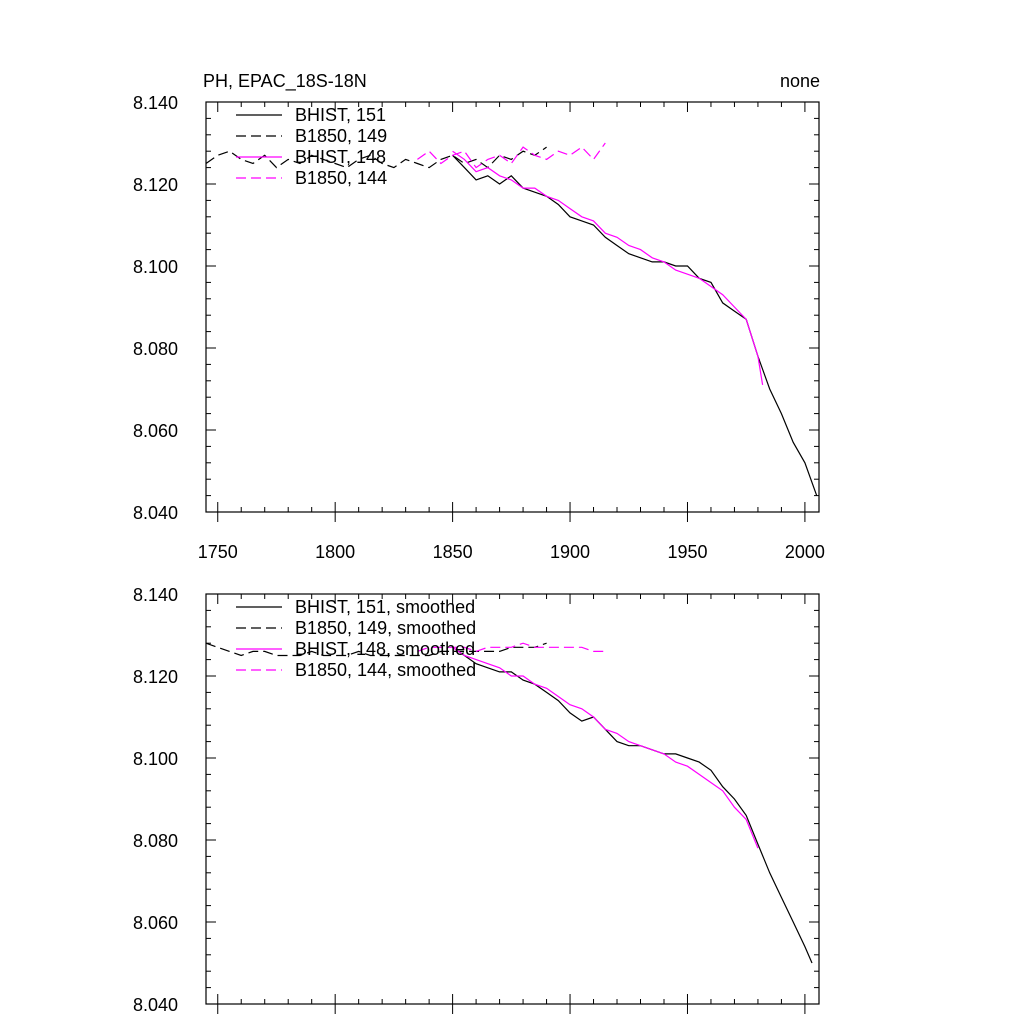 The height and width of the screenshot is (1024, 1024). I want to click on x-tick-label: 2000, so click(805, 552).